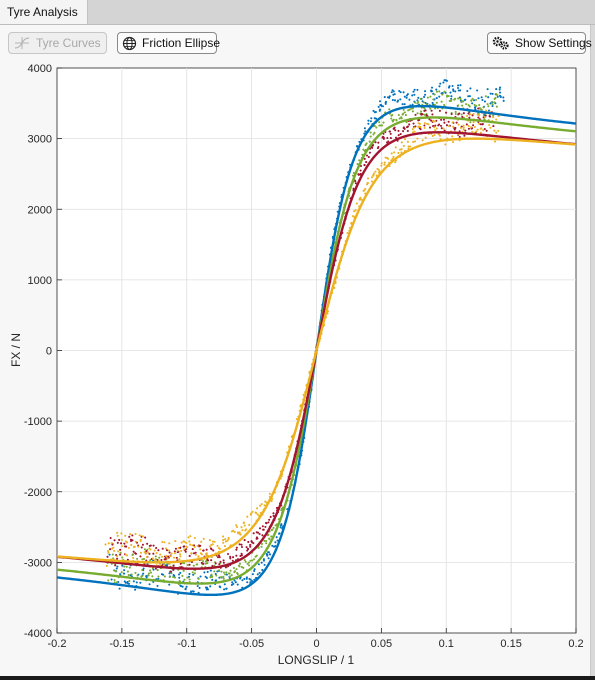 The height and width of the screenshot is (680, 595). I want to click on tyre-curves-button: Tyre Curves, so click(57, 43).